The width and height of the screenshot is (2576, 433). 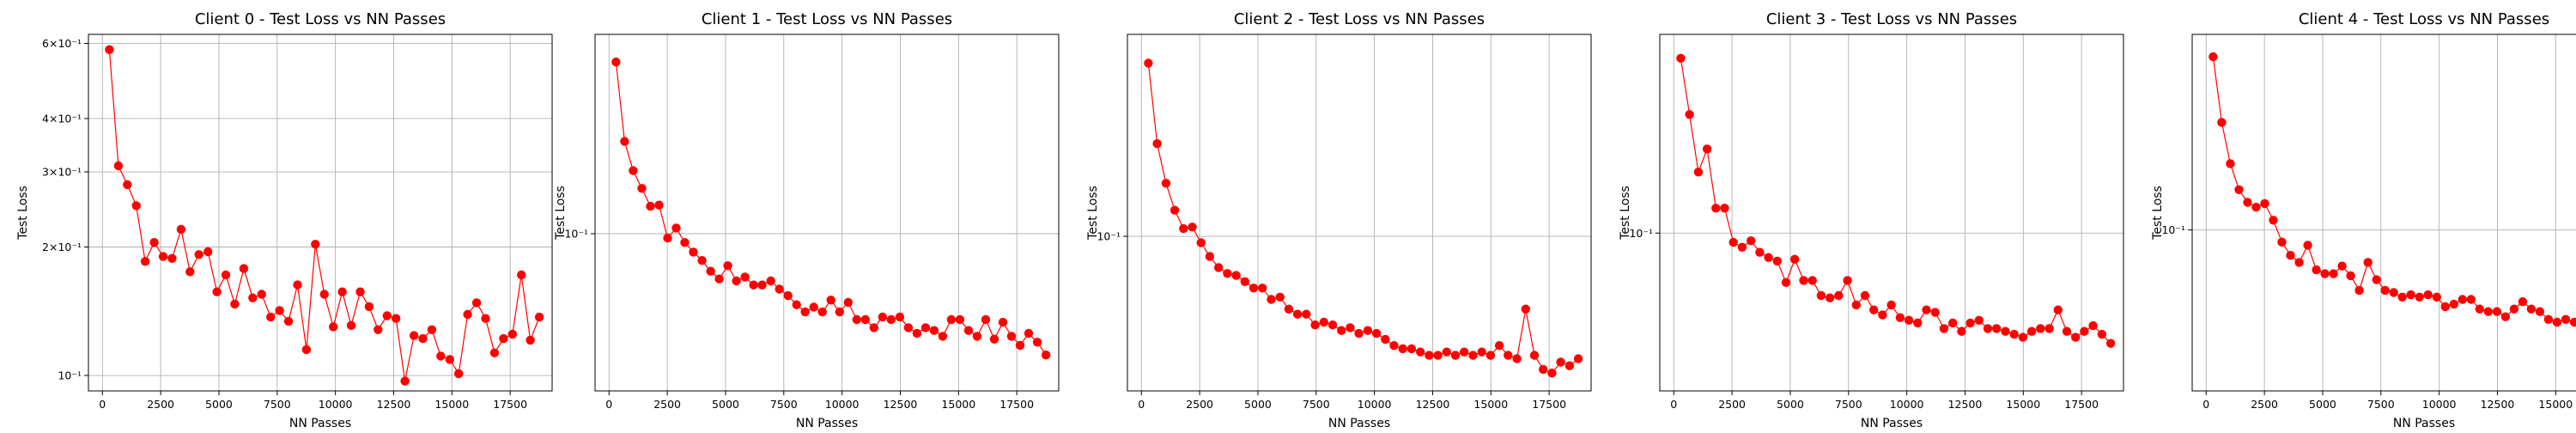 I want to click on x-tick-label: 0, so click(x=102, y=404).